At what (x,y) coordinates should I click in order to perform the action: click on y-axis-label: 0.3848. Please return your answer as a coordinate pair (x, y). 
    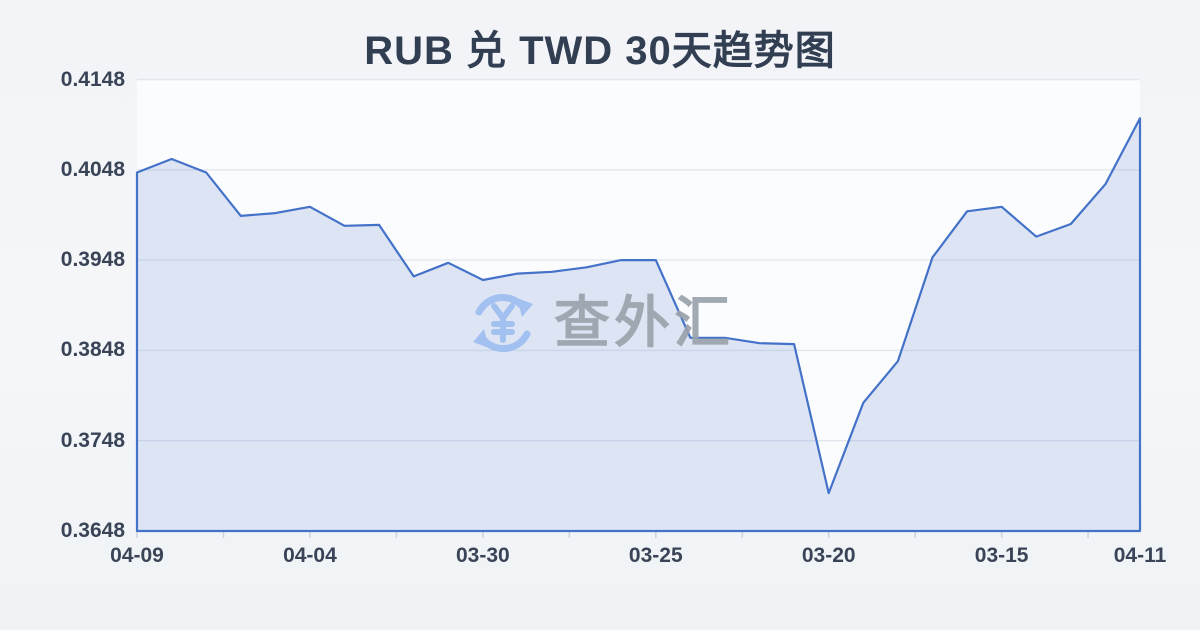
    Looking at the image, I should click on (92, 350).